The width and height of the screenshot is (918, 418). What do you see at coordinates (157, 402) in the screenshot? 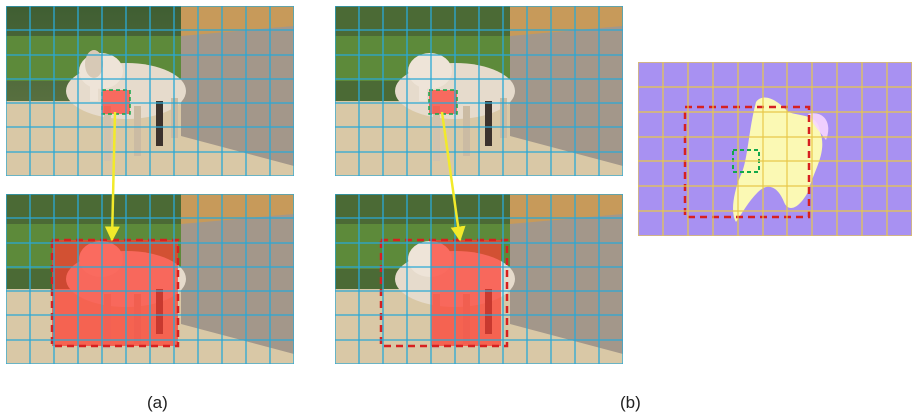
I see `caption-a: (a)` at bounding box center [157, 402].